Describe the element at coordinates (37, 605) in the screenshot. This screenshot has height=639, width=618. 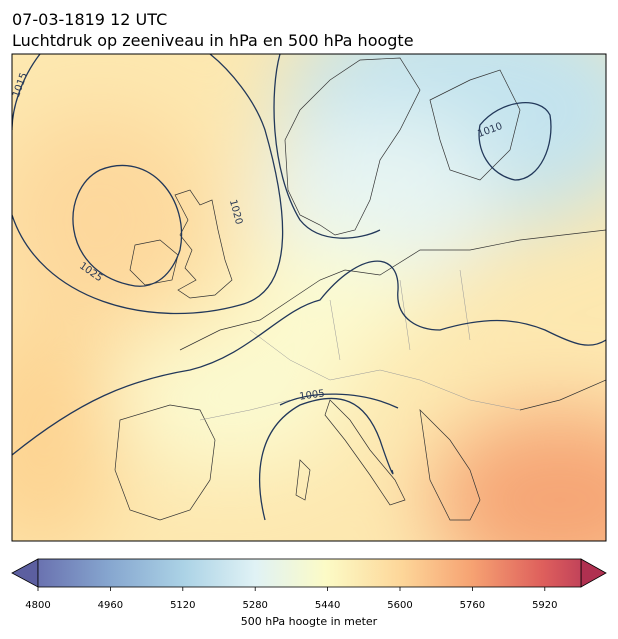
I see `colorbar-tick-label: 4800` at that location.